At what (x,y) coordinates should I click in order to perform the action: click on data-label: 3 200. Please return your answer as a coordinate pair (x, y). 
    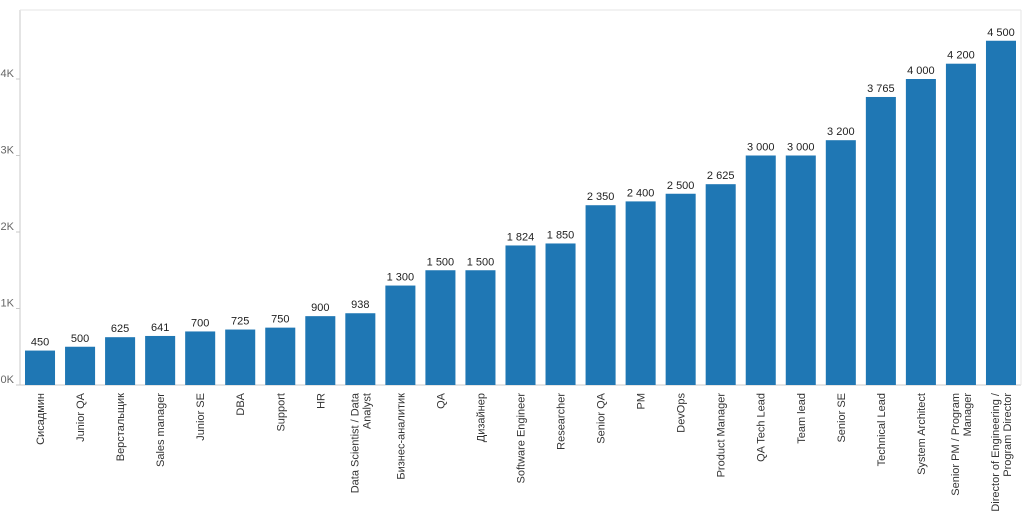
    Looking at the image, I should click on (841, 132).